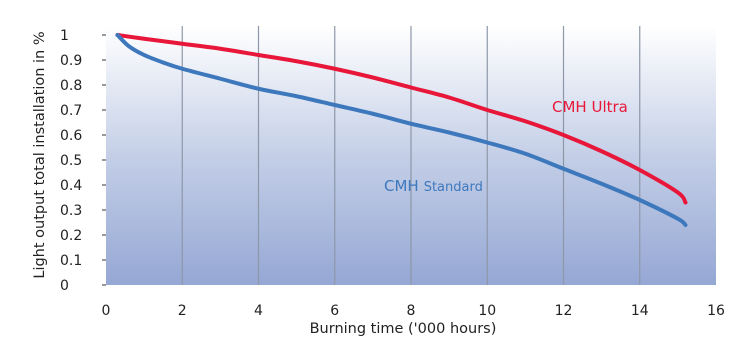 The width and height of the screenshot is (741, 342). I want to click on y-tick-label: 0.5, so click(71, 161).